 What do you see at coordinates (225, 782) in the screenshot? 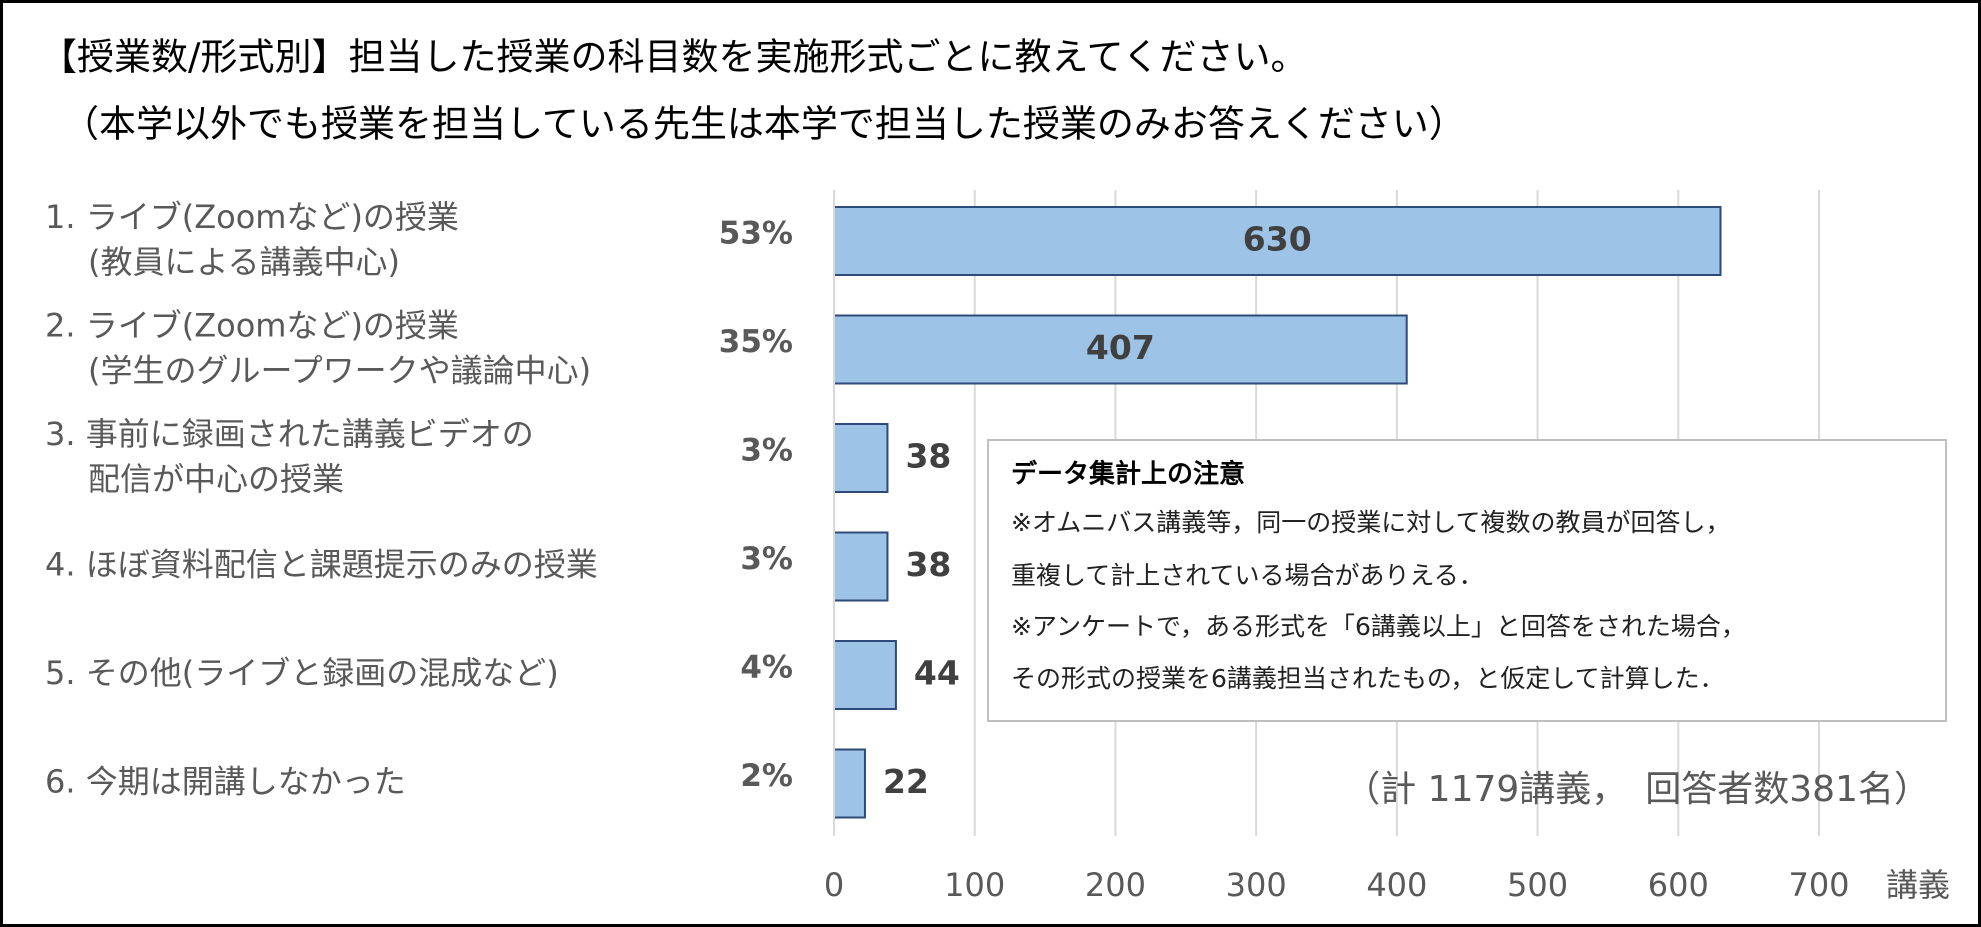
I see `category-label: 6. 今期は開講しなかった` at bounding box center [225, 782].